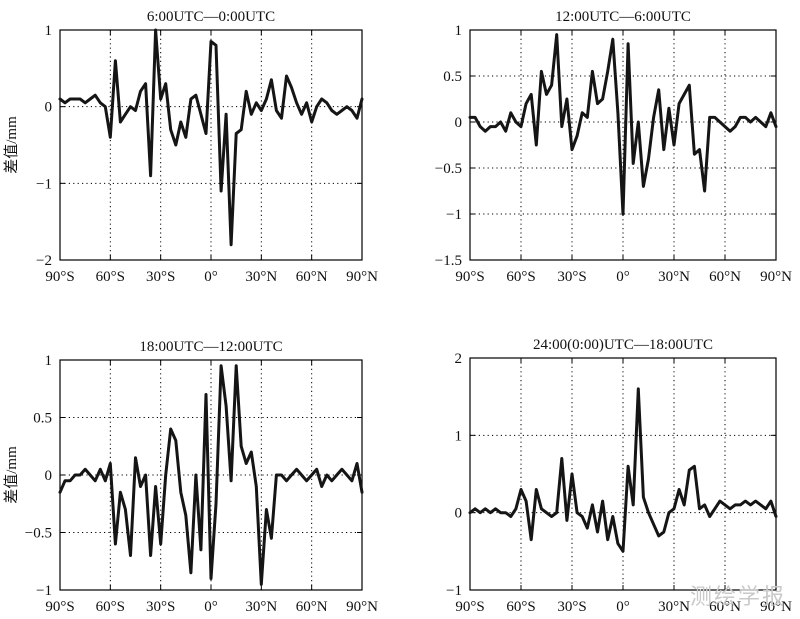 The width and height of the screenshot is (800, 619). I want to click on watermark: 测绘学报, so click(737, 597).